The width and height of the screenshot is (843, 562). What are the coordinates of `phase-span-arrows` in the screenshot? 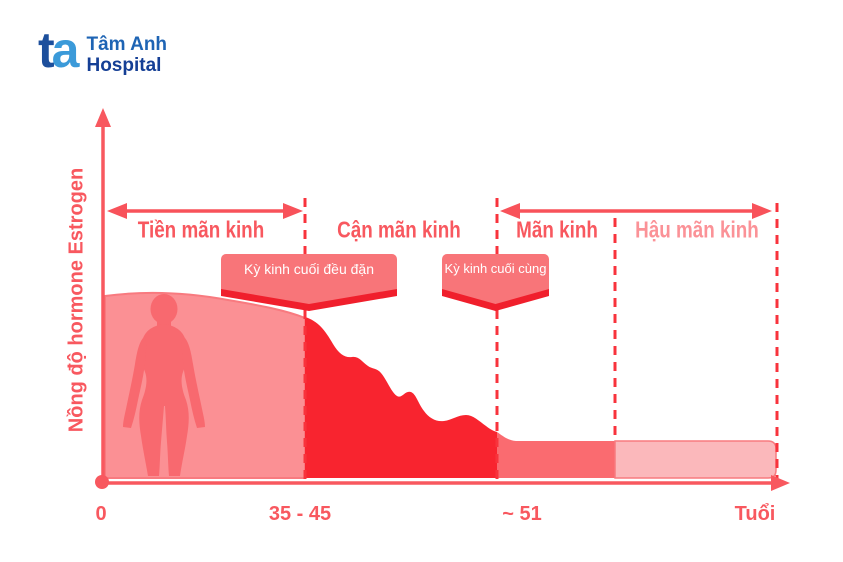 It's located at (439, 211).